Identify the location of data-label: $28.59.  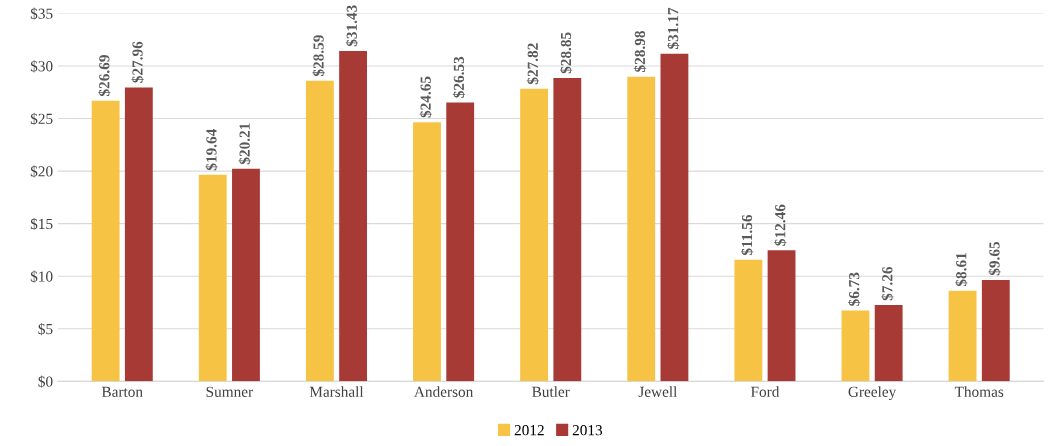
(318, 56).